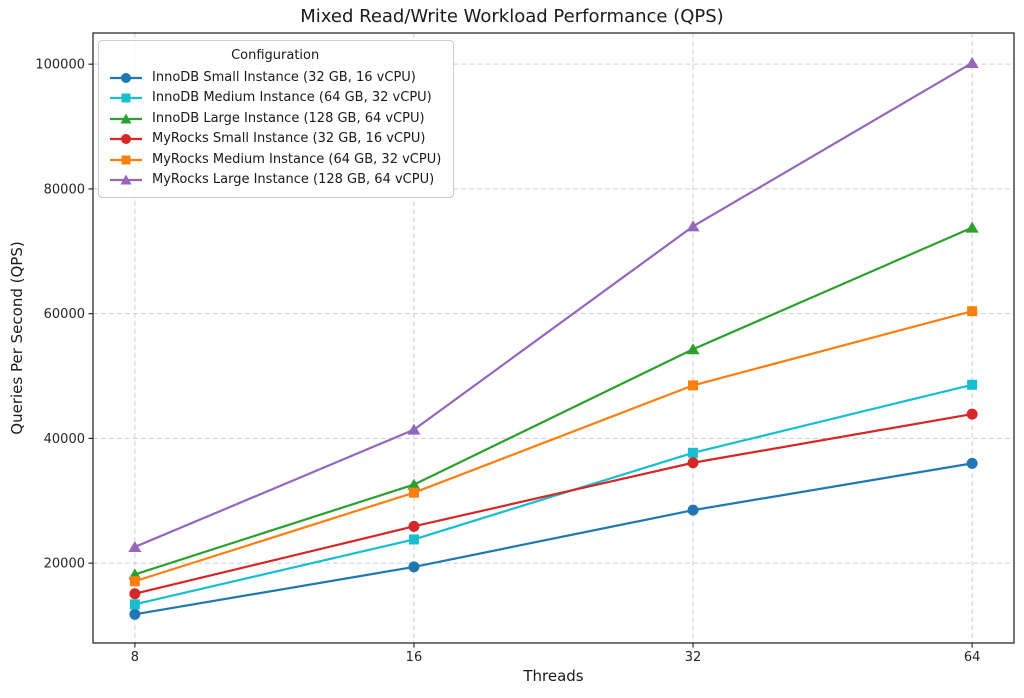 This screenshot has width=1024, height=698. Describe the element at coordinates (64, 189) in the screenshot. I see `y-tick-label: 80000` at that location.